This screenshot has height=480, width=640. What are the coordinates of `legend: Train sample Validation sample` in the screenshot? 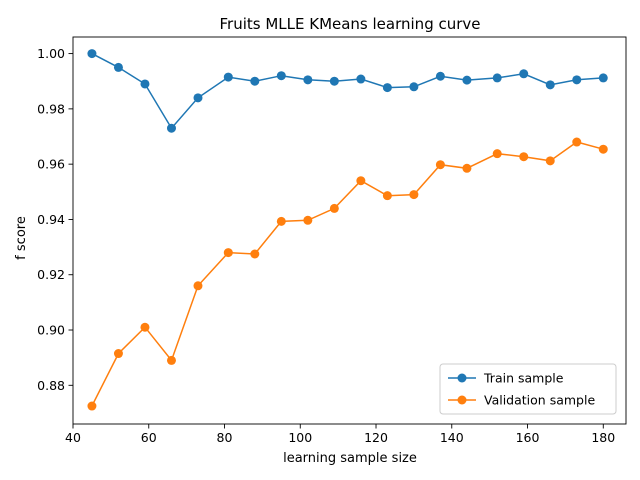 It's located at (528, 389).